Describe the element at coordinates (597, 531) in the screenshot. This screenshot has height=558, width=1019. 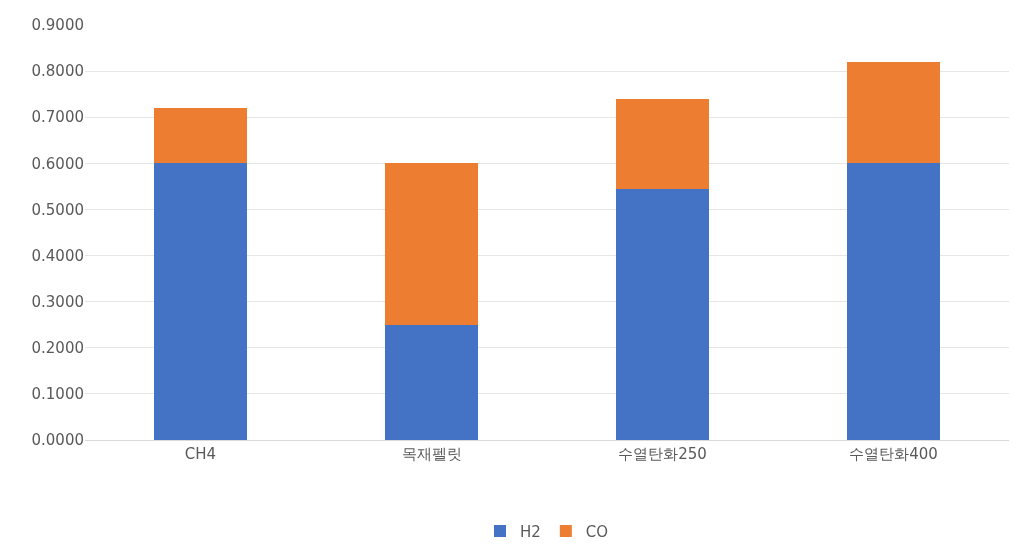
I see `legend-label: CO` at that location.